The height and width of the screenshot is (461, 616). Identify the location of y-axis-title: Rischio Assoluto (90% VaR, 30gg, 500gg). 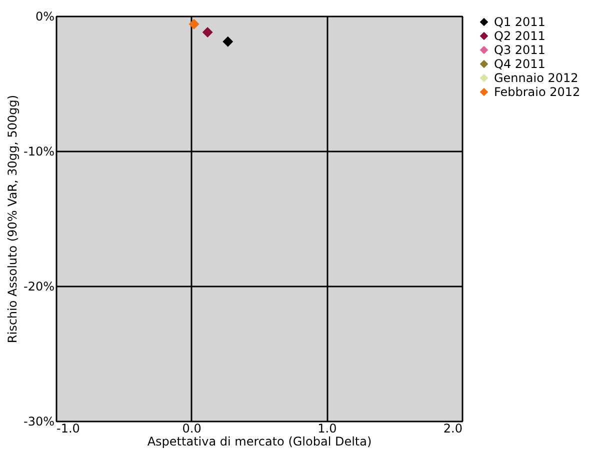
(13, 219).